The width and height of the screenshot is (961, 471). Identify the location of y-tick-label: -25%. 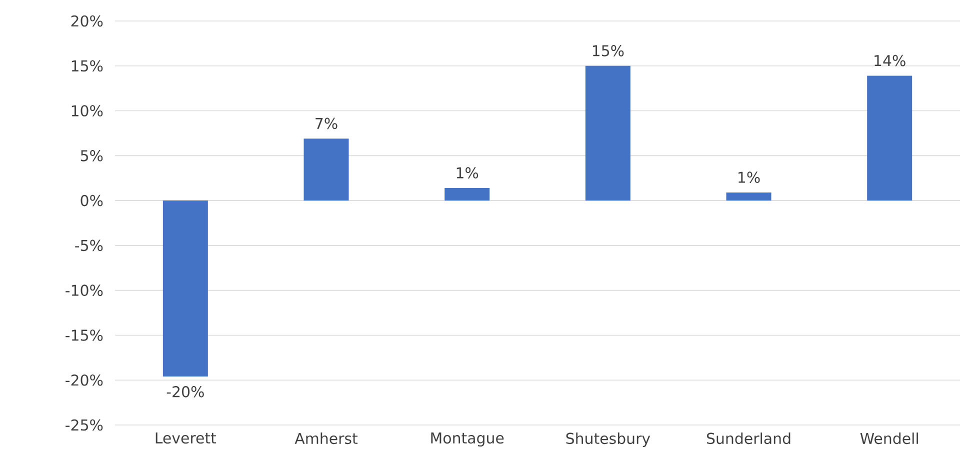
(84, 425).